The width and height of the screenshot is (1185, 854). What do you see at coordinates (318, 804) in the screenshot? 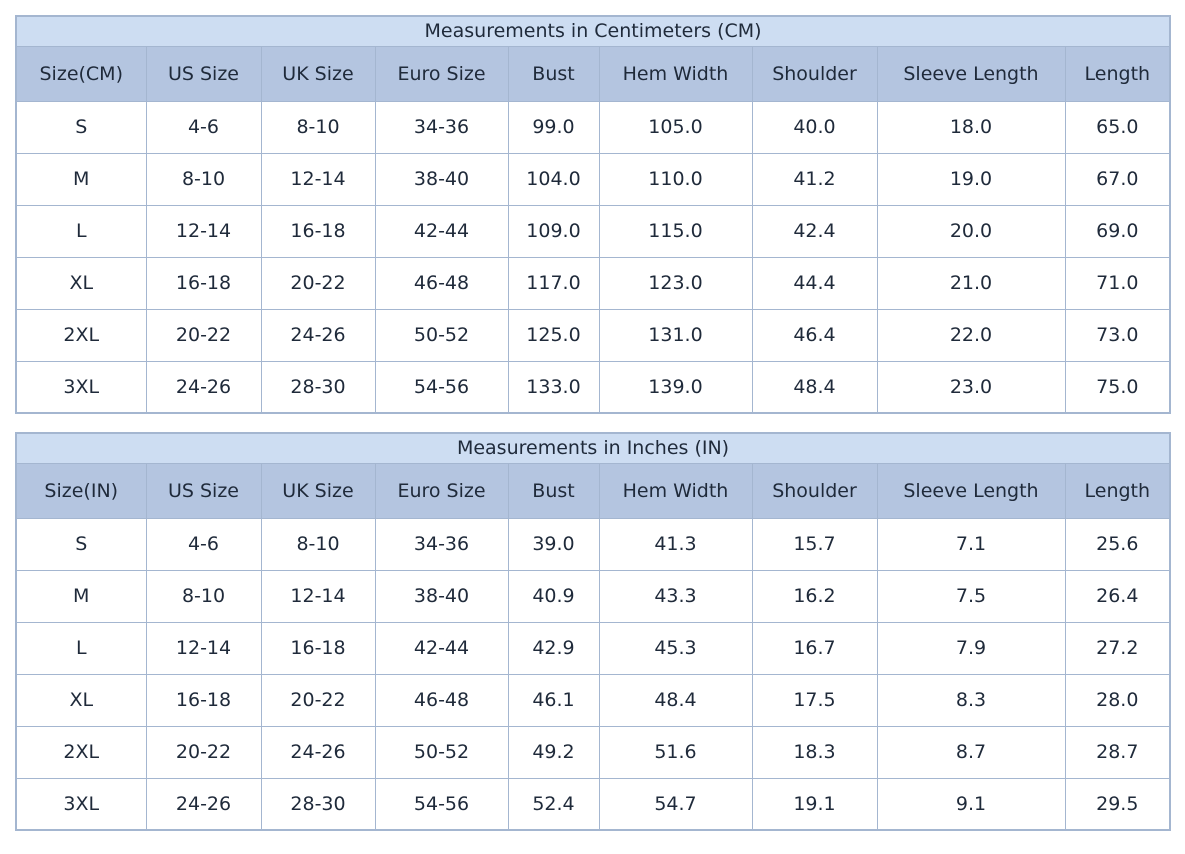
I see `table-cell: 28-30` at bounding box center [318, 804].